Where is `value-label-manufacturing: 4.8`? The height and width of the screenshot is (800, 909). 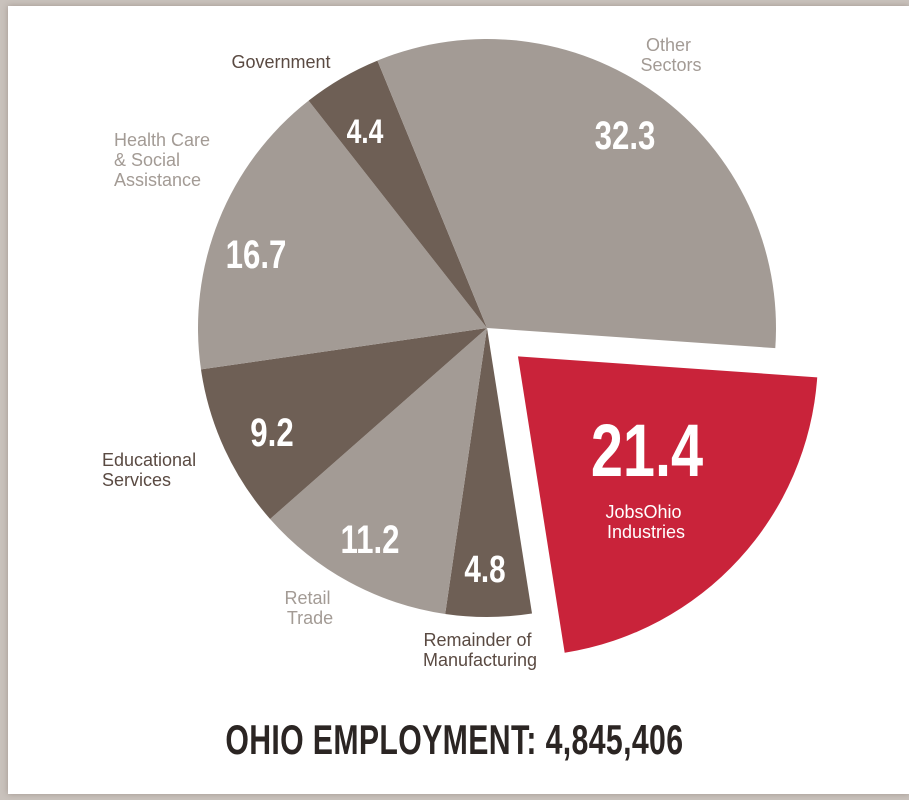 value-label-manufacturing: 4.8 is located at coordinates (484, 570).